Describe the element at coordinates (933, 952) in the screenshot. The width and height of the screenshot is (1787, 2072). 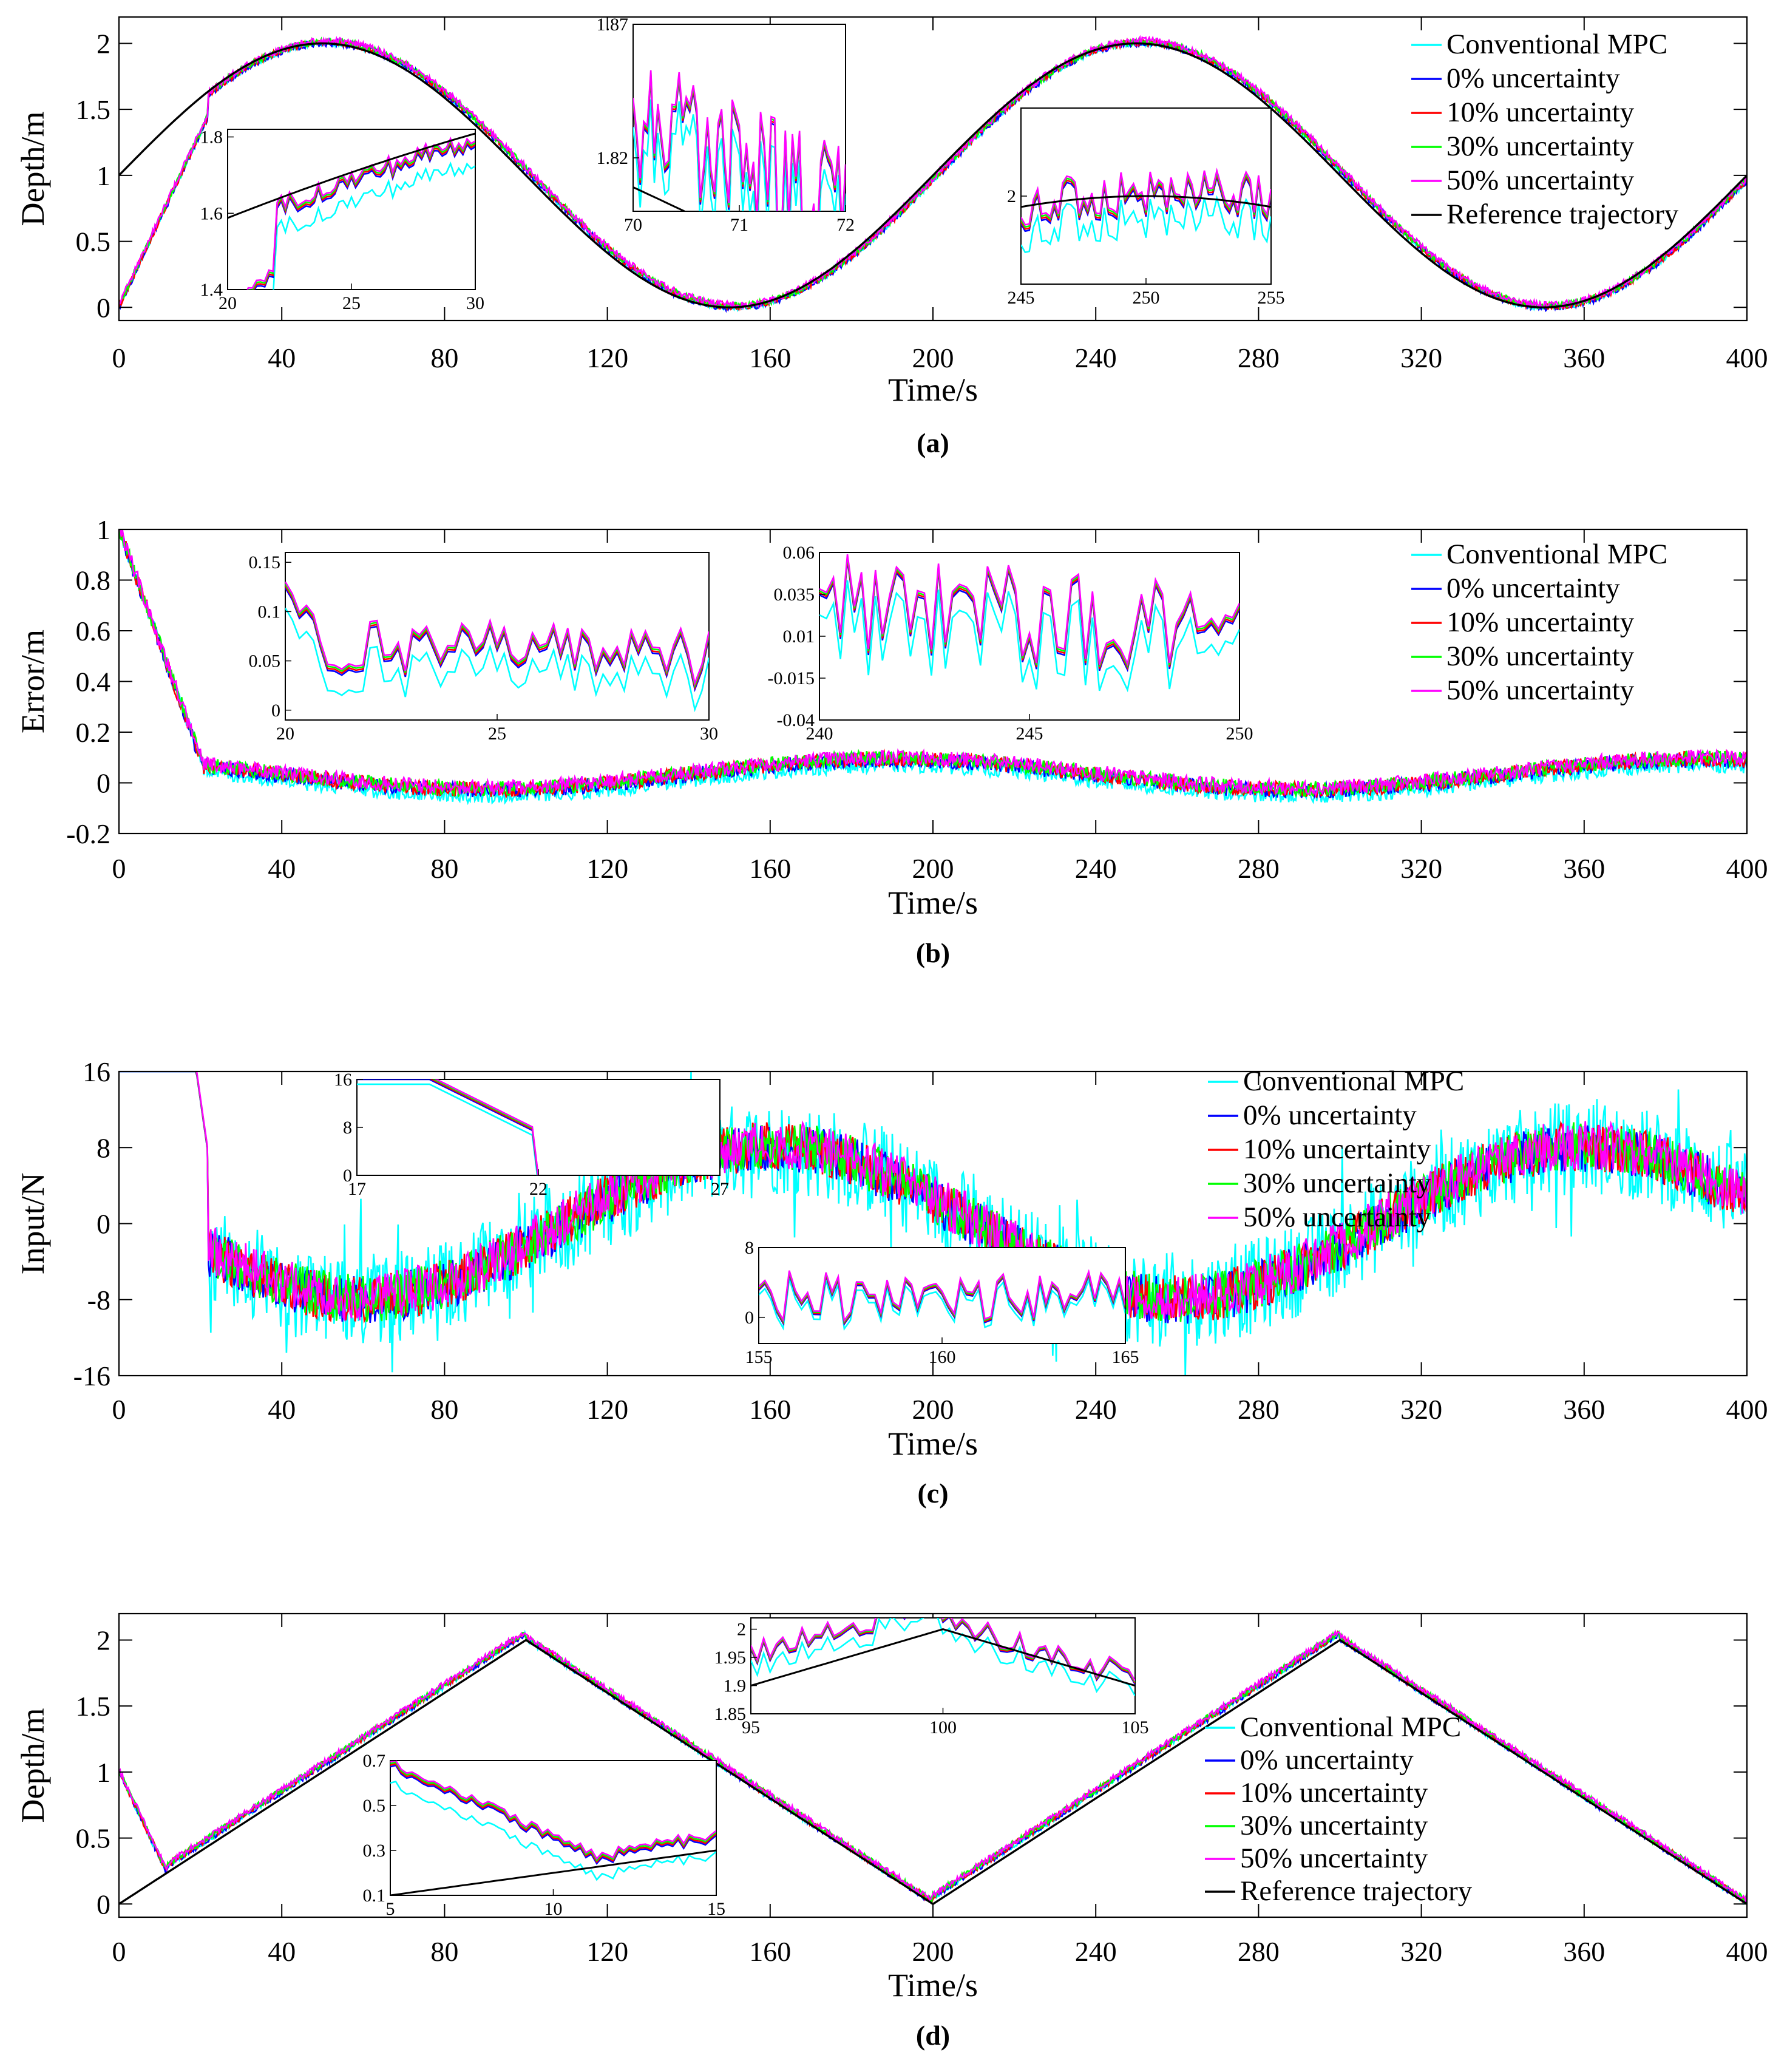
I see `panel-label: (b)` at that location.